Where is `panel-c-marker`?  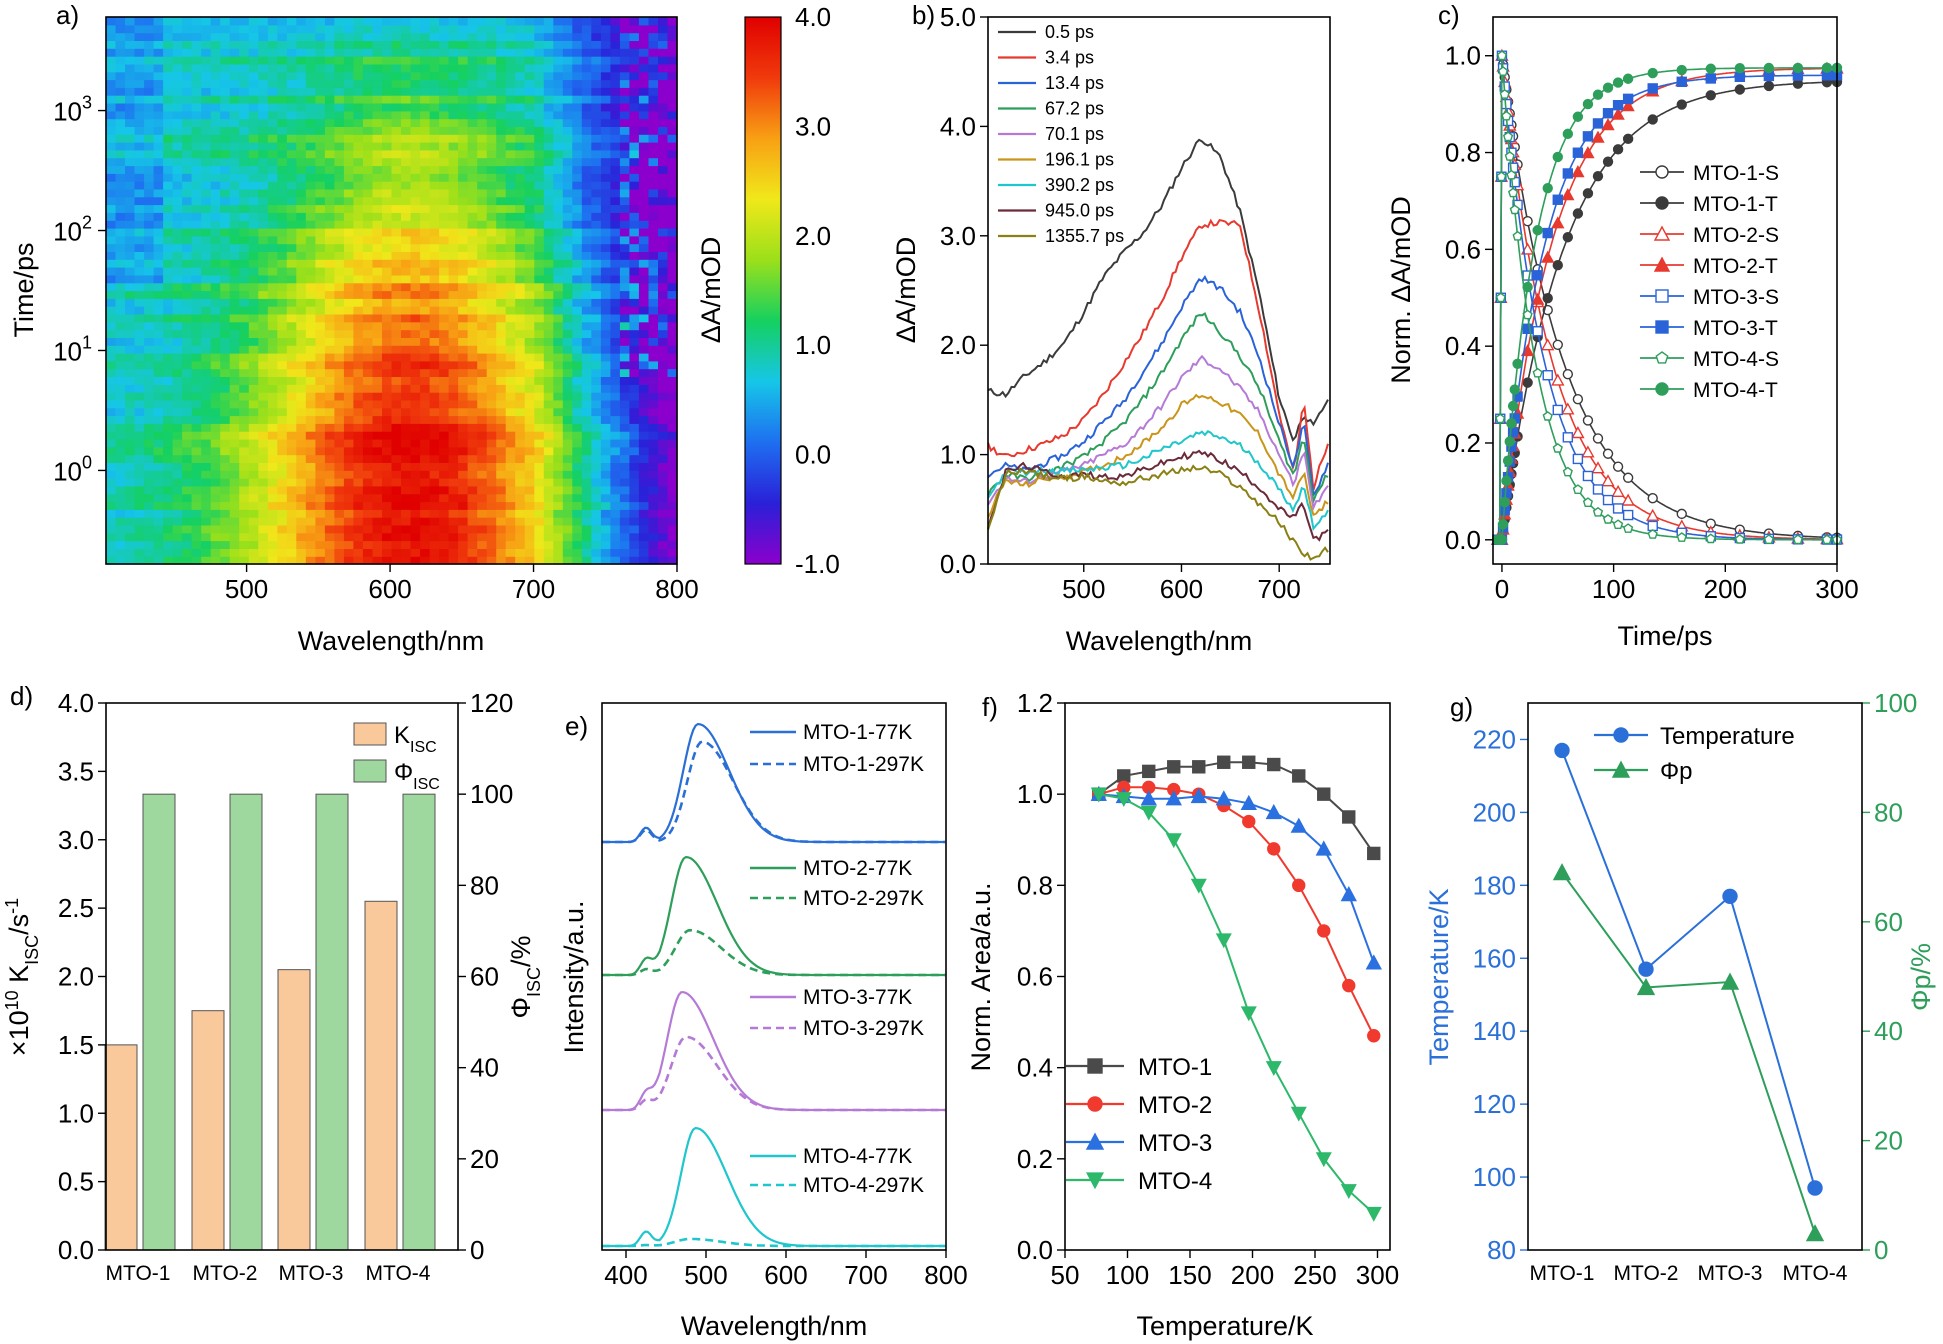 panel-c-marker is located at coordinates (1557, 199).